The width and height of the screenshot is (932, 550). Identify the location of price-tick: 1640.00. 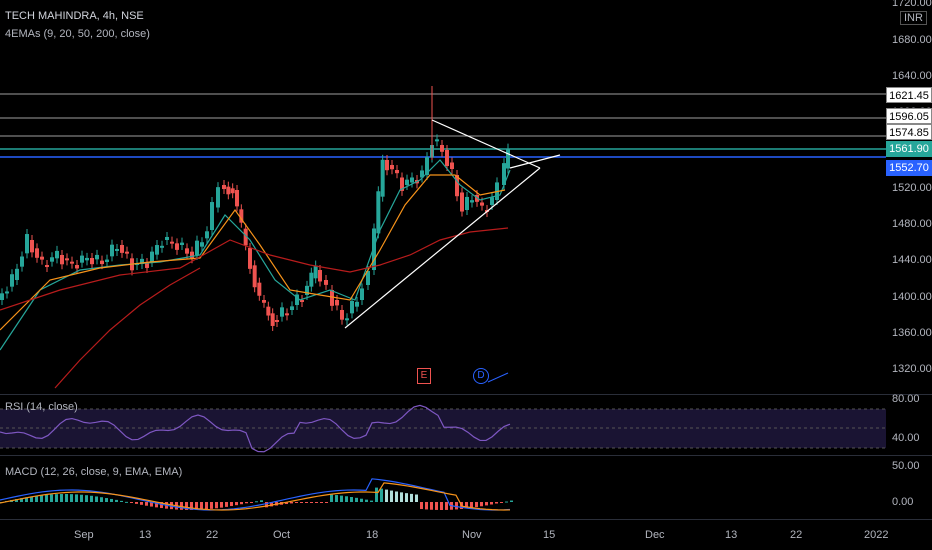
(912, 76).